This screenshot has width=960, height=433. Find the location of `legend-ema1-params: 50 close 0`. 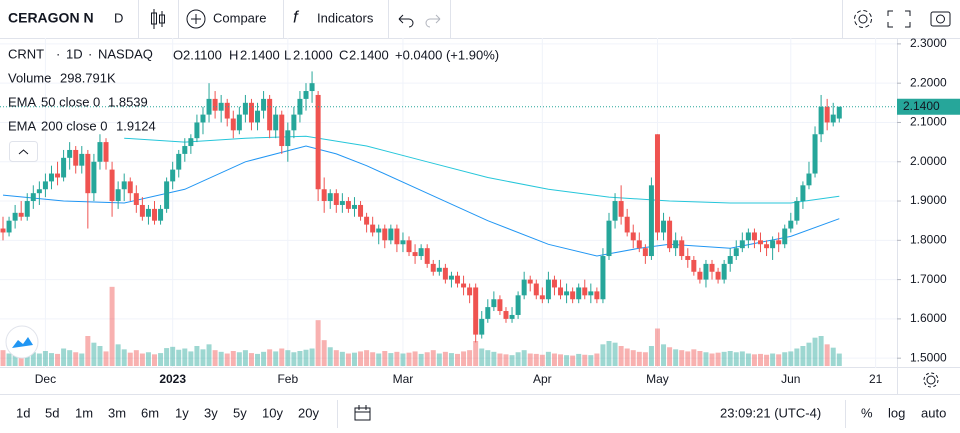

legend-ema1-params: 50 close 0 is located at coordinates (70, 101).